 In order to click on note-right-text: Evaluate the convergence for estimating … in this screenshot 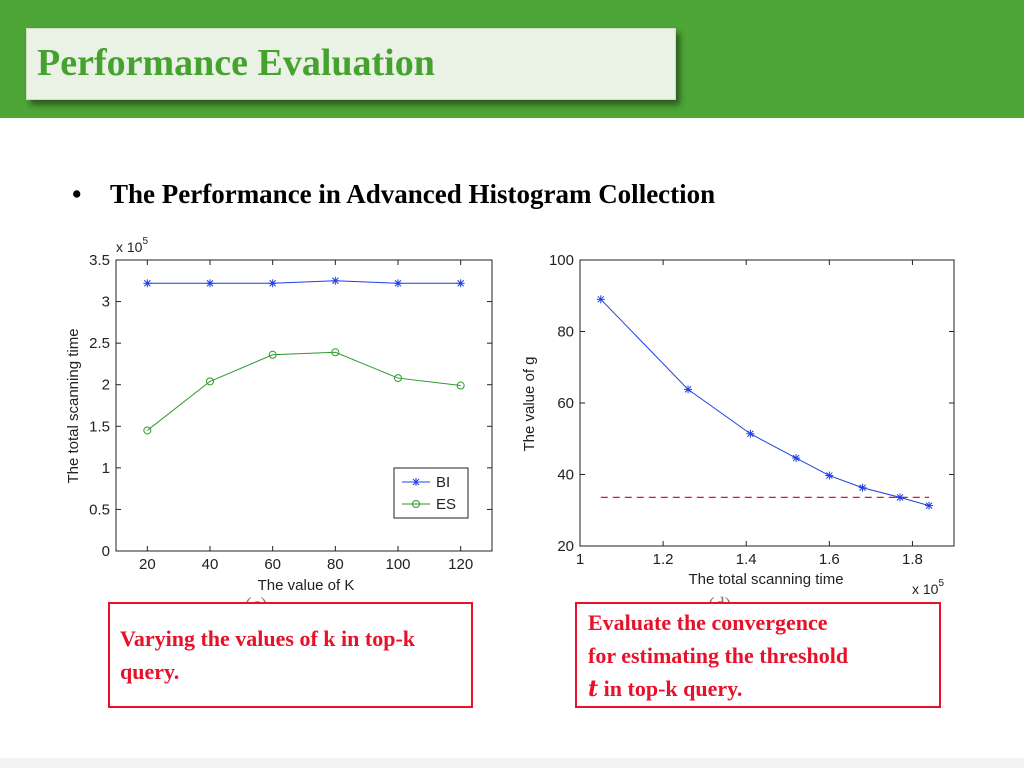, I will do `click(763, 656)`.